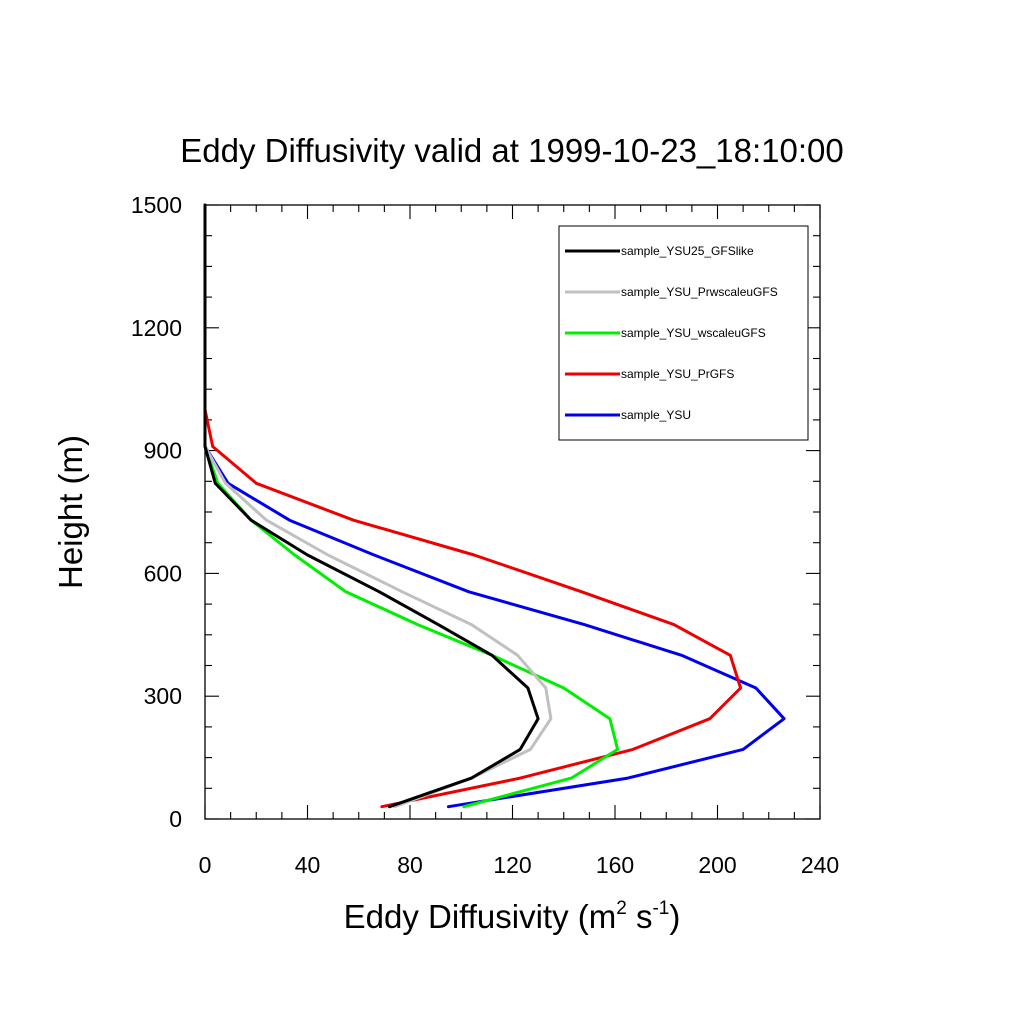 The width and height of the screenshot is (1024, 1024). What do you see at coordinates (615, 865) in the screenshot?
I see `x-tick-label: 160` at bounding box center [615, 865].